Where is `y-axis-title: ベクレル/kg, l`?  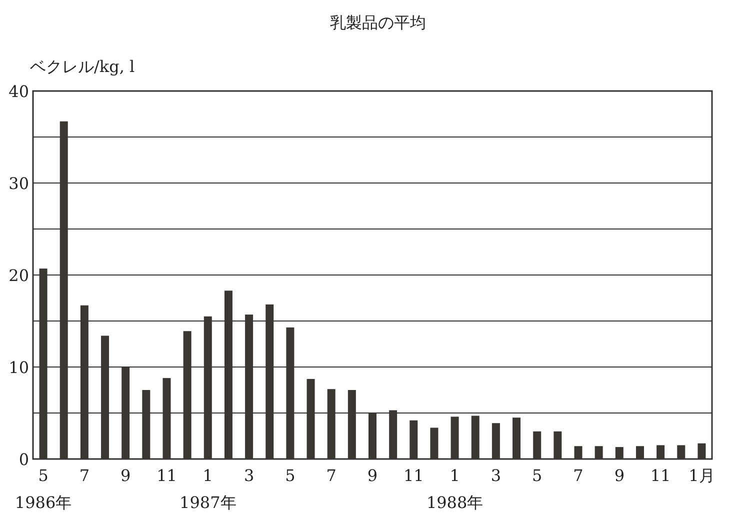
y-axis-title: ベクレル/kg, l is located at coordinates (82, 66).